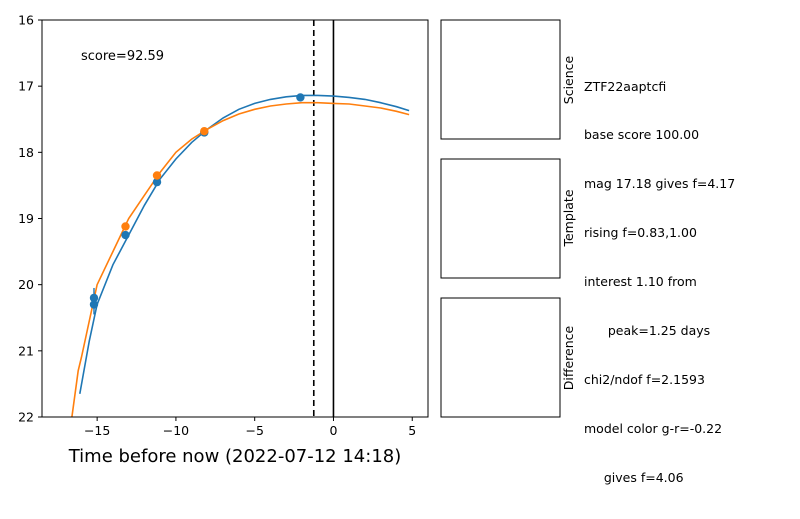 The image size is (800, 519). I want to click on reference-lines, so click(324, 218).